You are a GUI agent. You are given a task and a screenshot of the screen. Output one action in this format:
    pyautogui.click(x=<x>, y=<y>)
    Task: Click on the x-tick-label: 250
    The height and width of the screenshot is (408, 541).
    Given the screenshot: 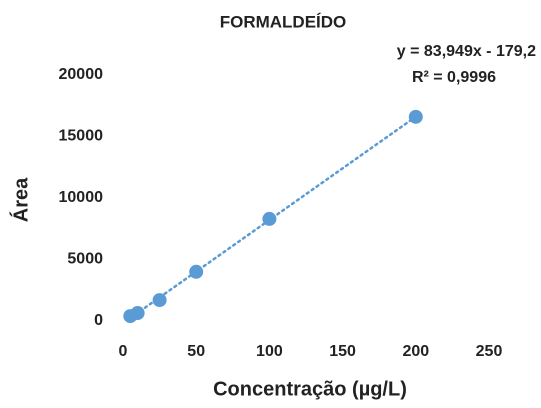 What is the action you would take?
    pyautogui.click(x=489, y=351)
    